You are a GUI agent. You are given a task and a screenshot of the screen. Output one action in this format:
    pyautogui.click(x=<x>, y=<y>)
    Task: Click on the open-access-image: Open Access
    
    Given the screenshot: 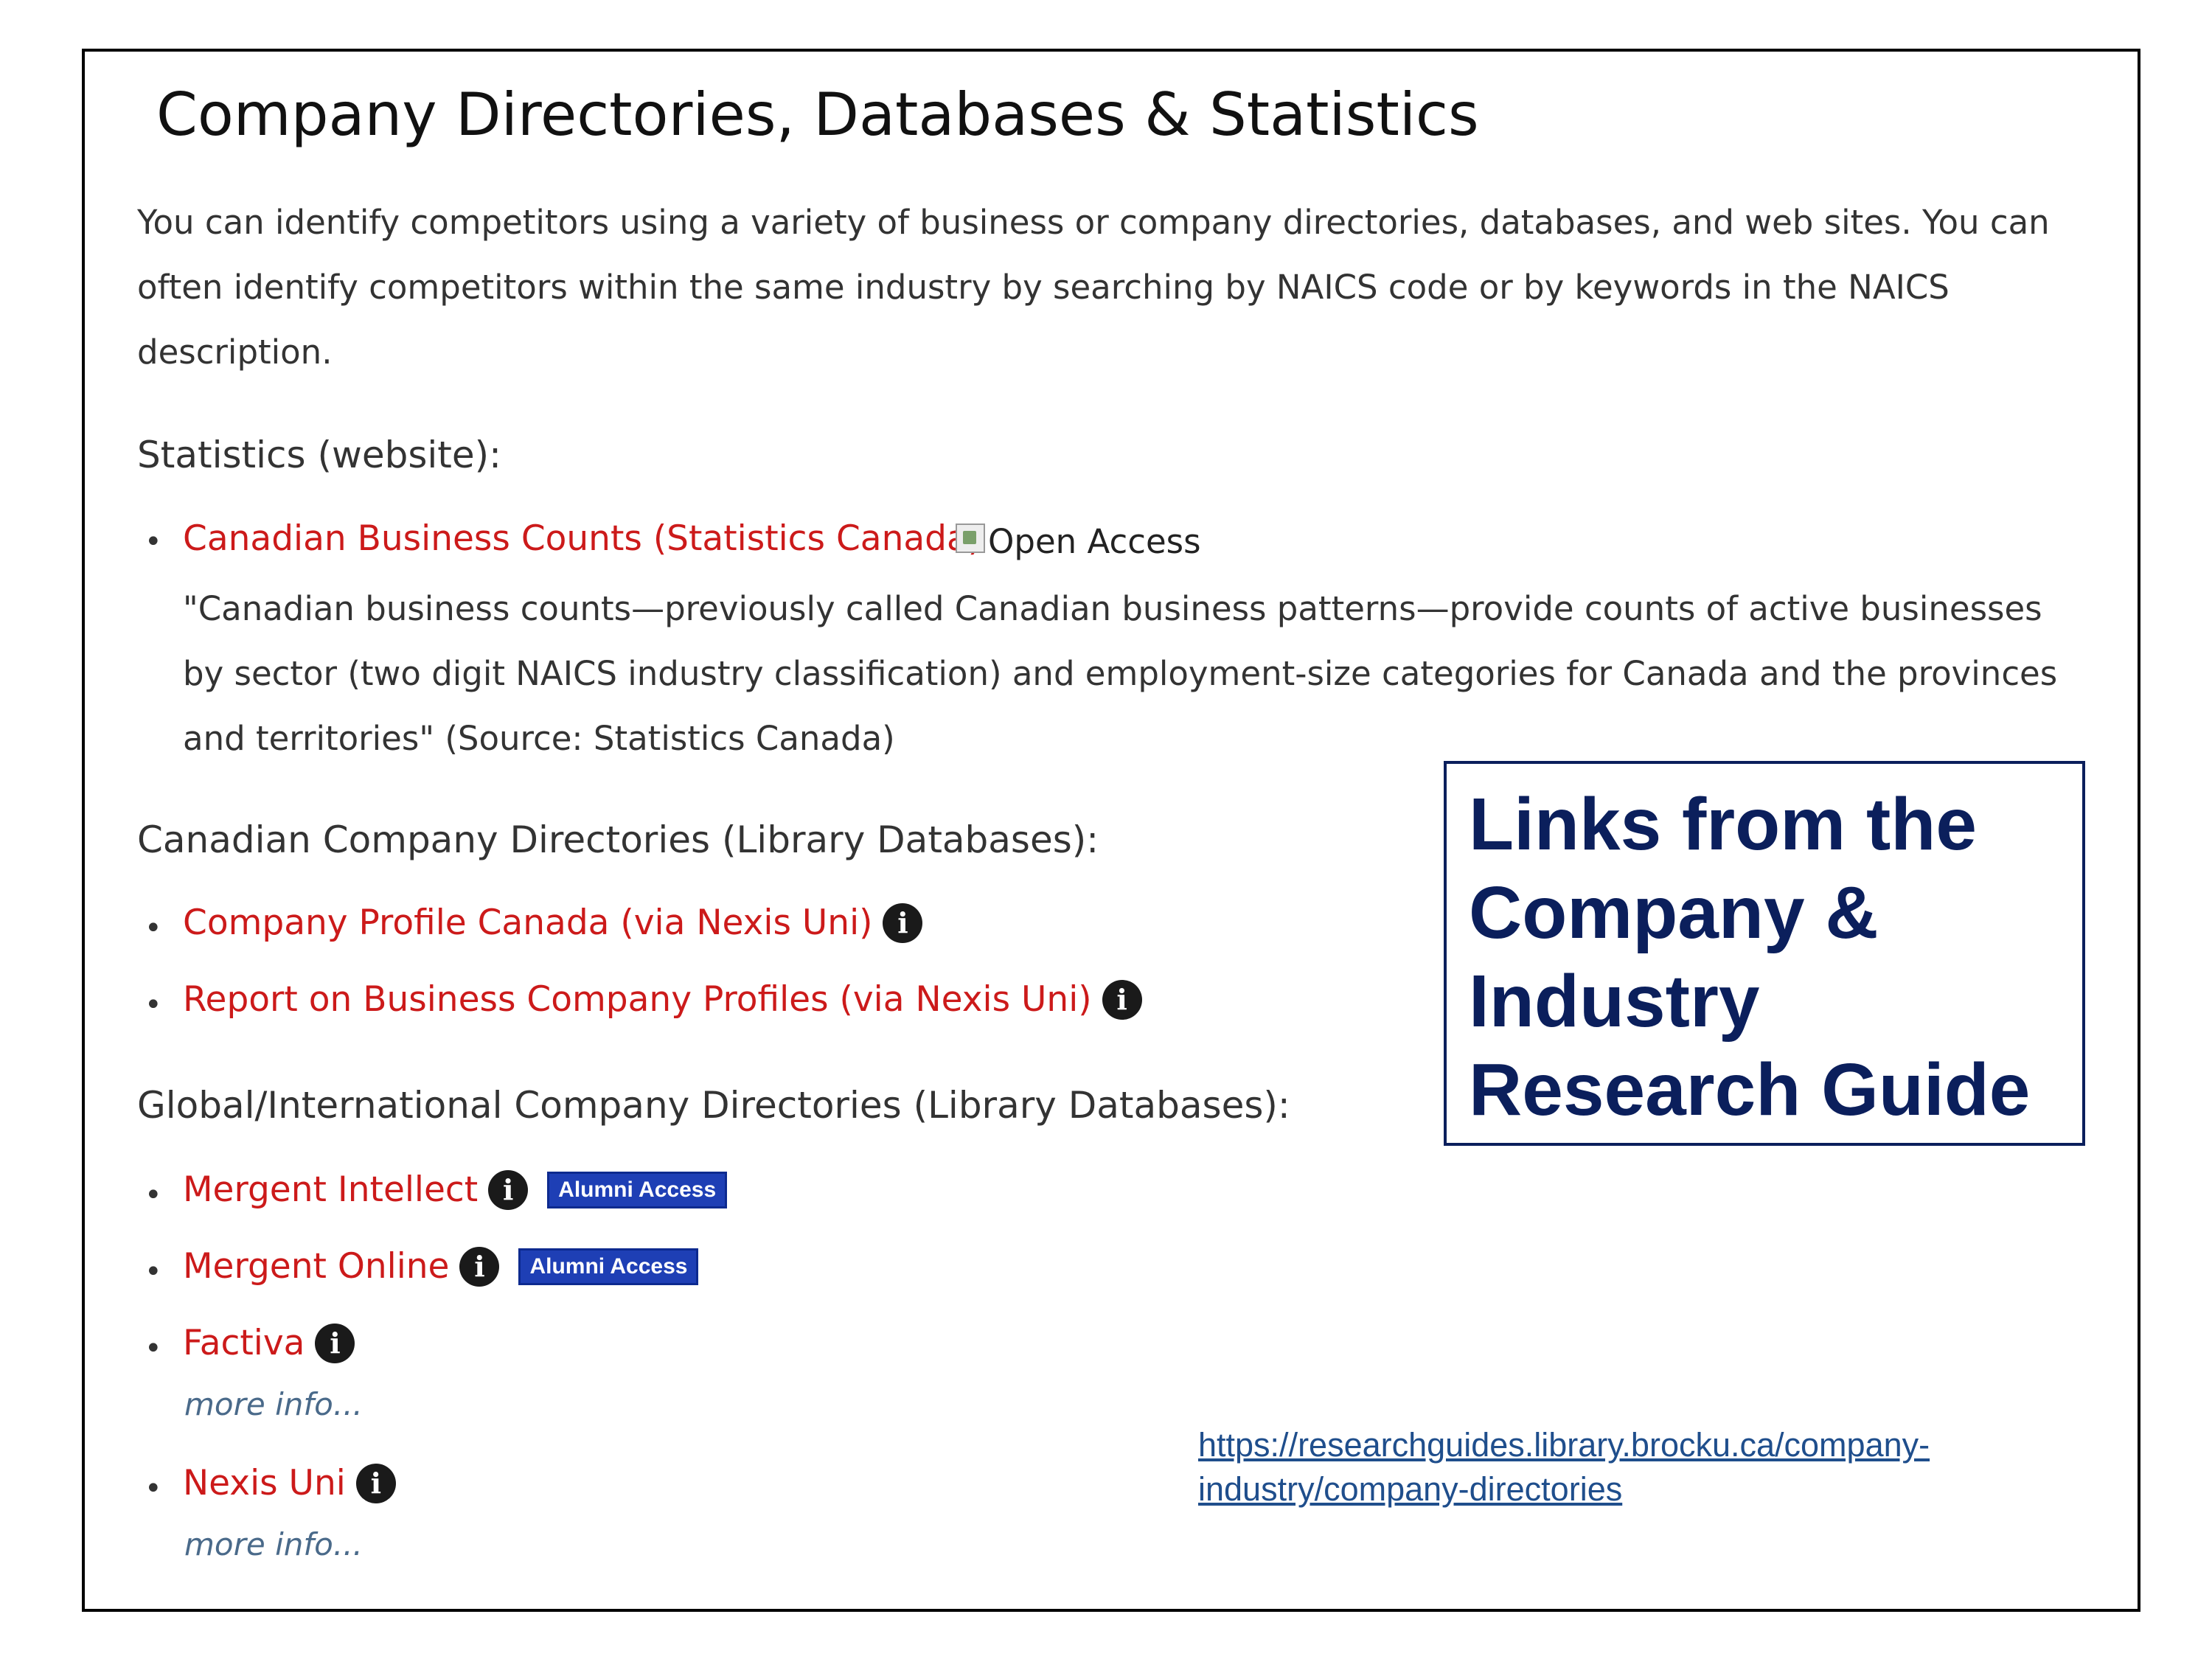 What is the action you would take?
    pyautogui.click(x=1078, y=541)
    